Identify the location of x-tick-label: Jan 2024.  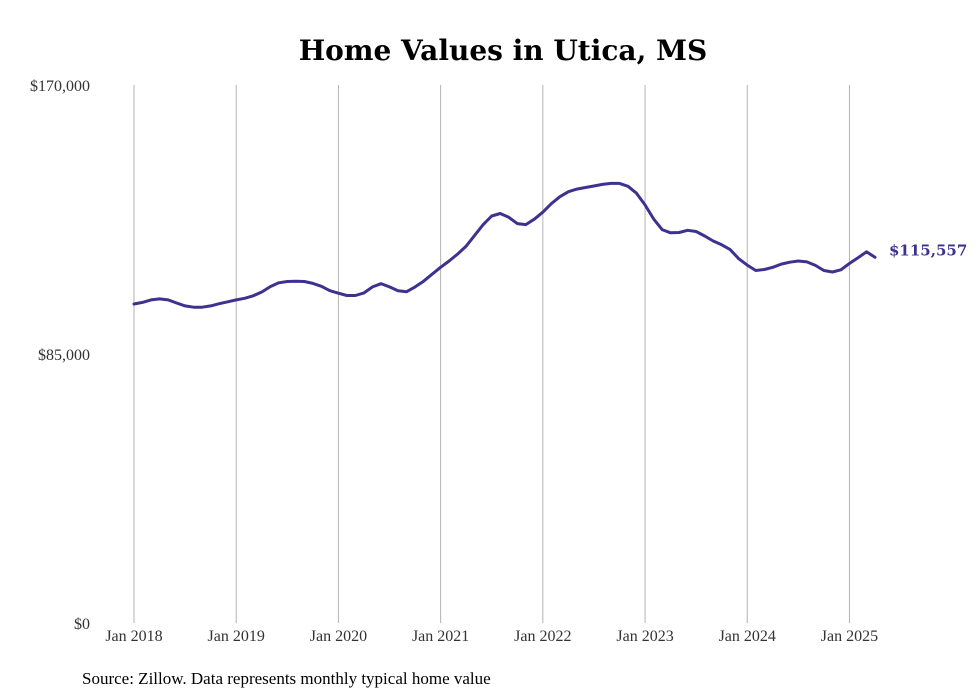
(747, 636).